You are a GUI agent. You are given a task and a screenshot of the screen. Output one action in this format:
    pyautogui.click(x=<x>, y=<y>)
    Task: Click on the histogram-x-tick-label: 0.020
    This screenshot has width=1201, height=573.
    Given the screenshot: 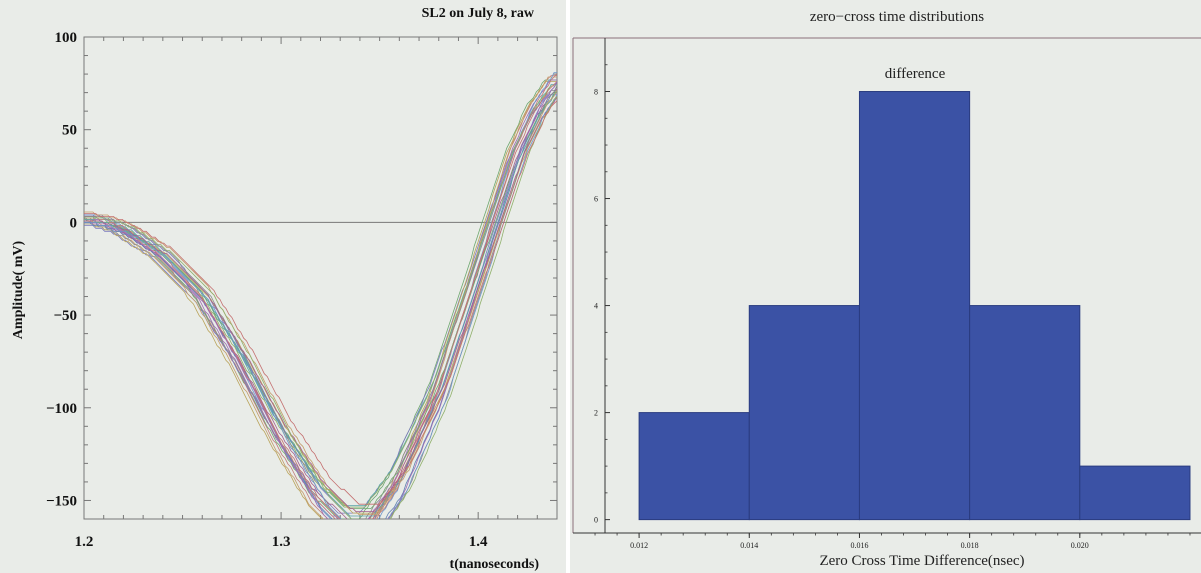 What is the action you would take?
    pyautogui.click(x=1080, y=545)
    